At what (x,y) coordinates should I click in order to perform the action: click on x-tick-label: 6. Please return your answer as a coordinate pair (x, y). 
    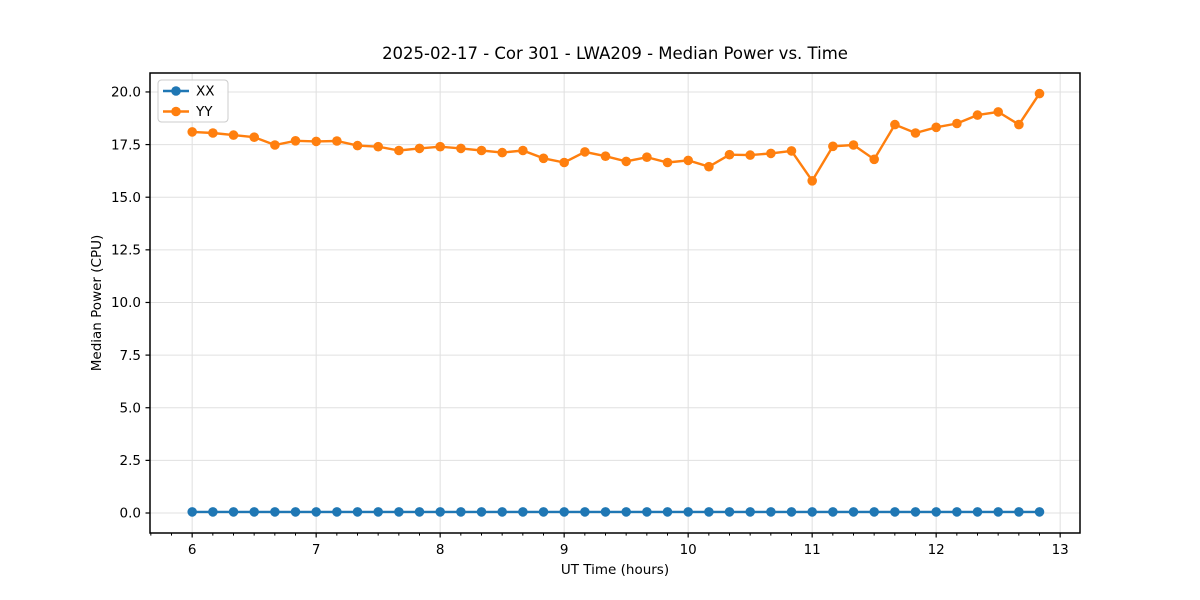
    Looking at the image, I should click on (192, 550).